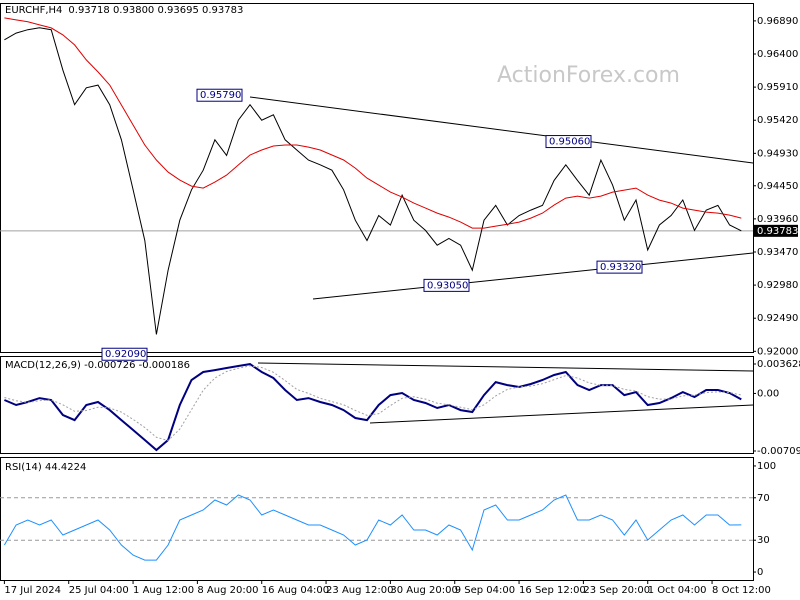  What do you see at coordinates (777, 252) in the screenshot?
I see `y-tick-label: 0.93470` at bounding box center [777, 252].